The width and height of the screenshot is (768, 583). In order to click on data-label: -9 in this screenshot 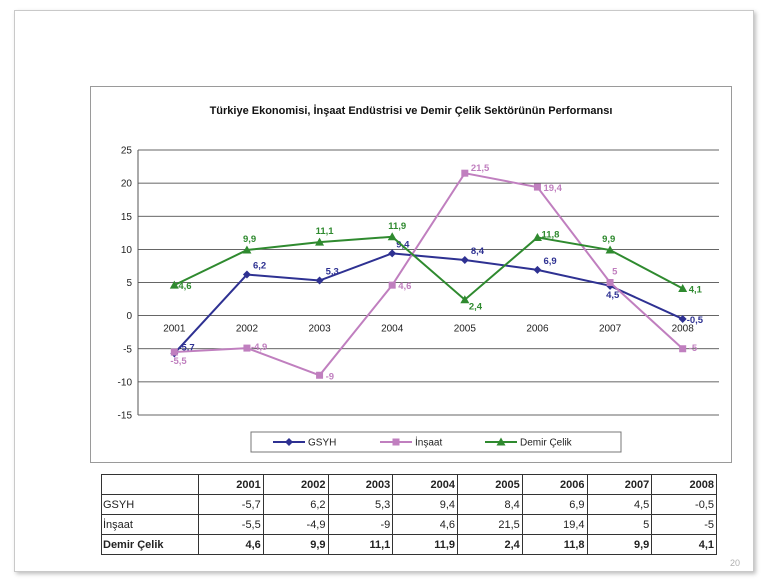, I will do `click(330, 376)`.